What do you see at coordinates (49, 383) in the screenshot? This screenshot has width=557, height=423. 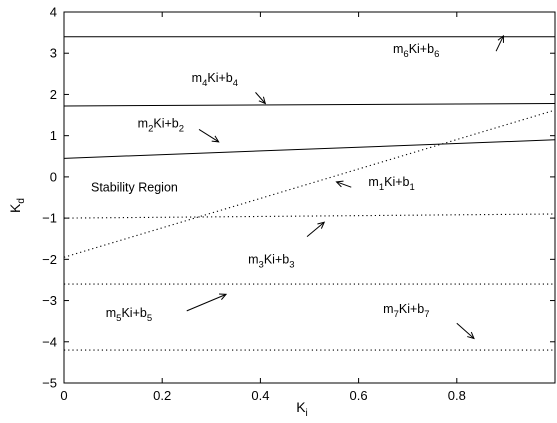 I see `y-tick-label: −5` at bounding box center [49, 383].